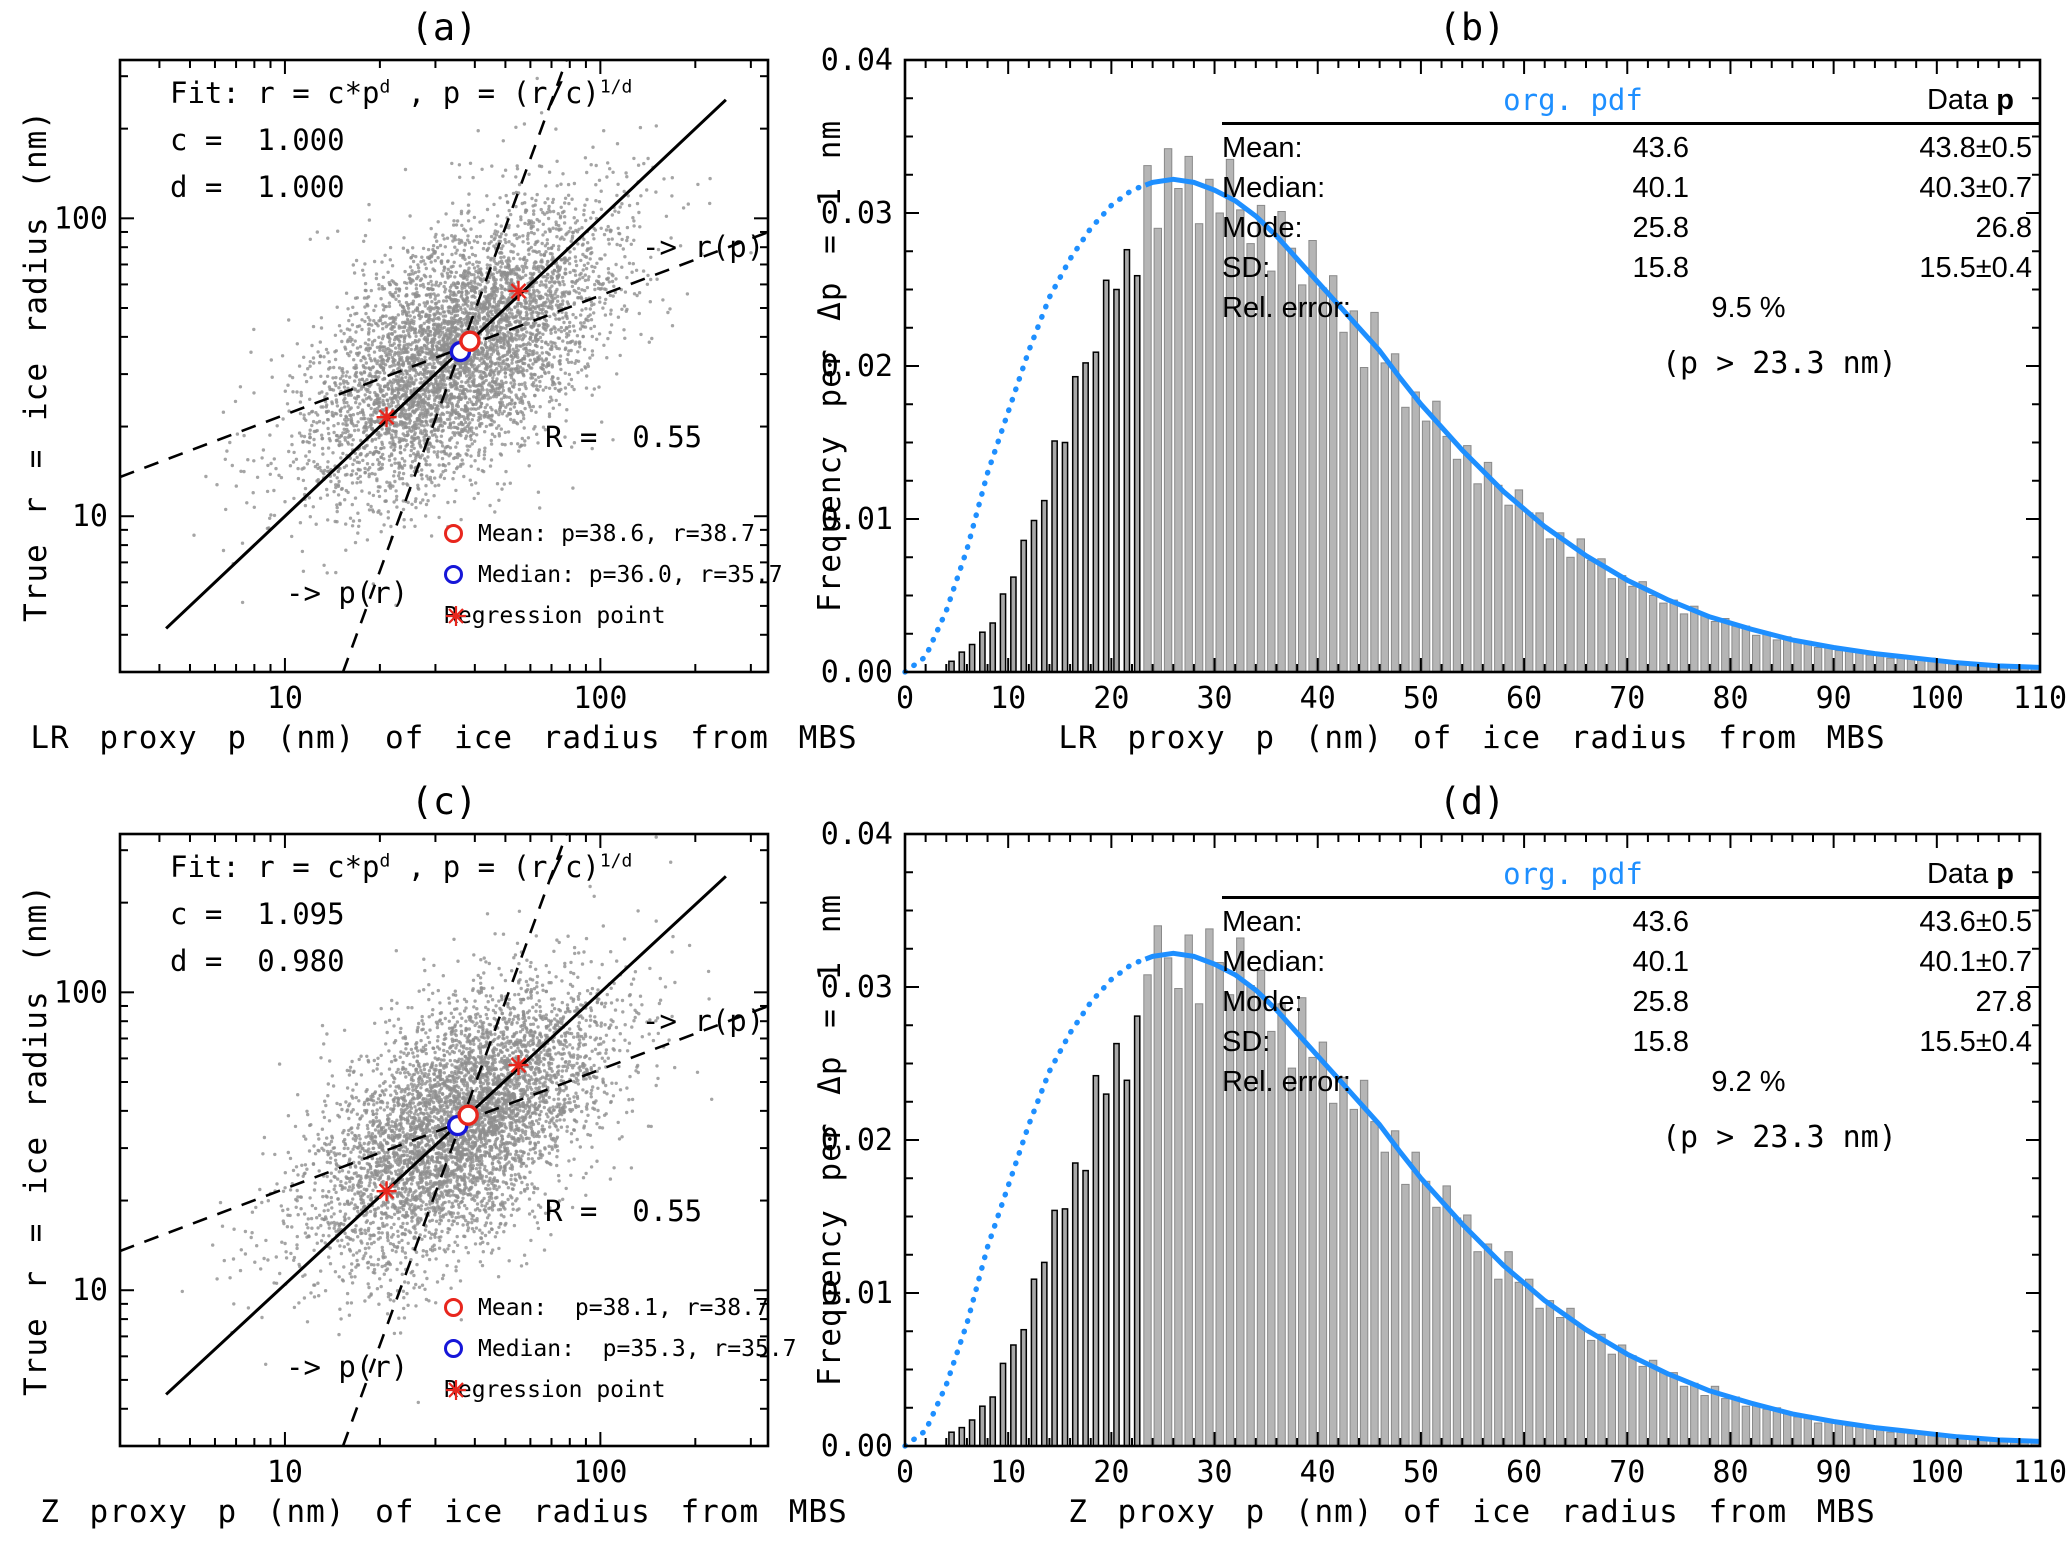 The width and height of the screenshot is (2067, 1548). Describe the element at coordinates (347, 593) in the screenshot. I see `pr-arrow-label-a: -> p(r)` at that location.